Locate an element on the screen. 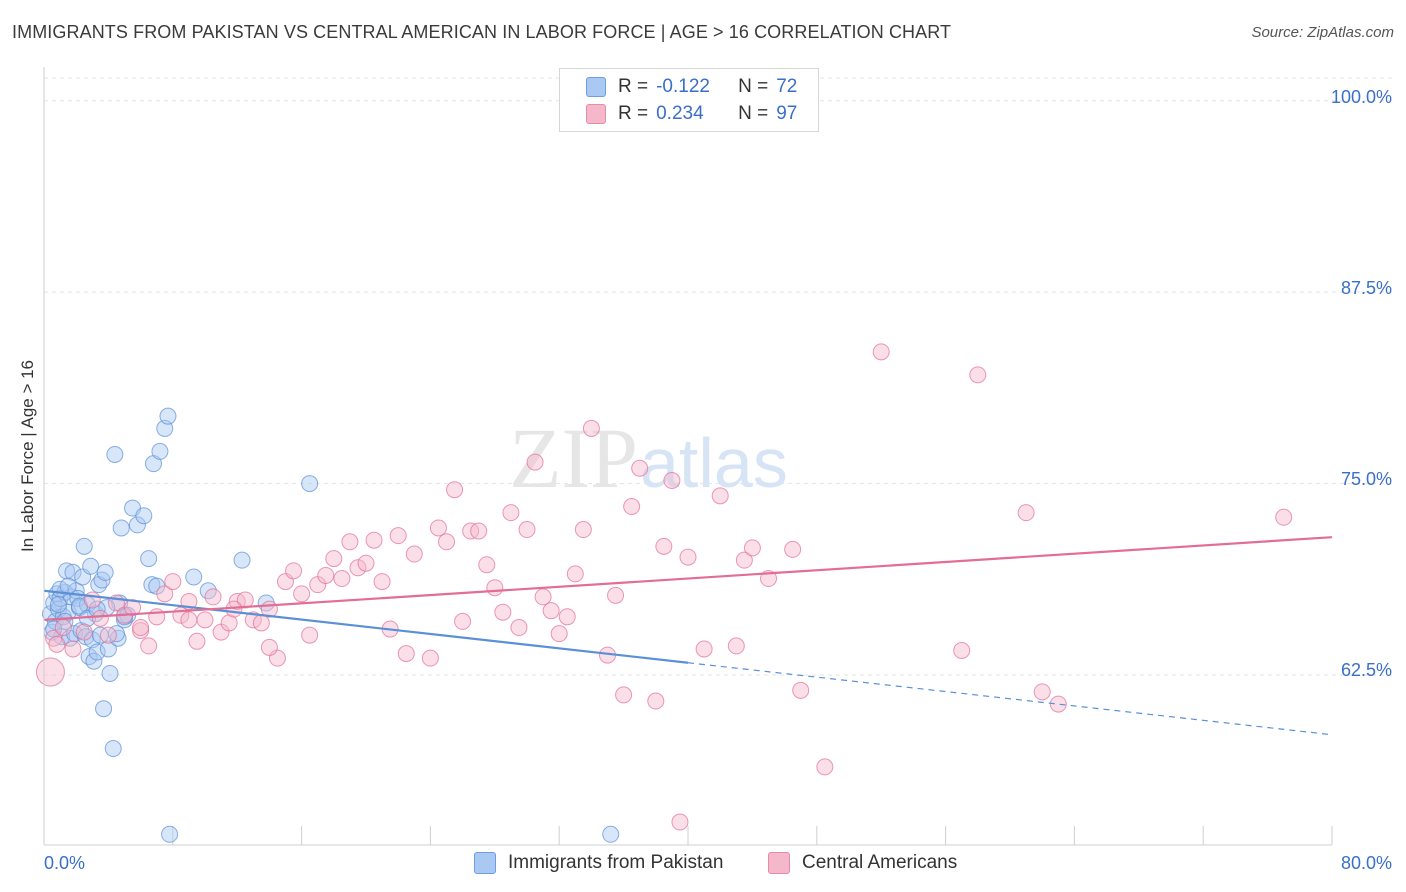 This screenshot has height=892, width=1406. legend-r-value: 0.234 is located at coordinates (680, 113).